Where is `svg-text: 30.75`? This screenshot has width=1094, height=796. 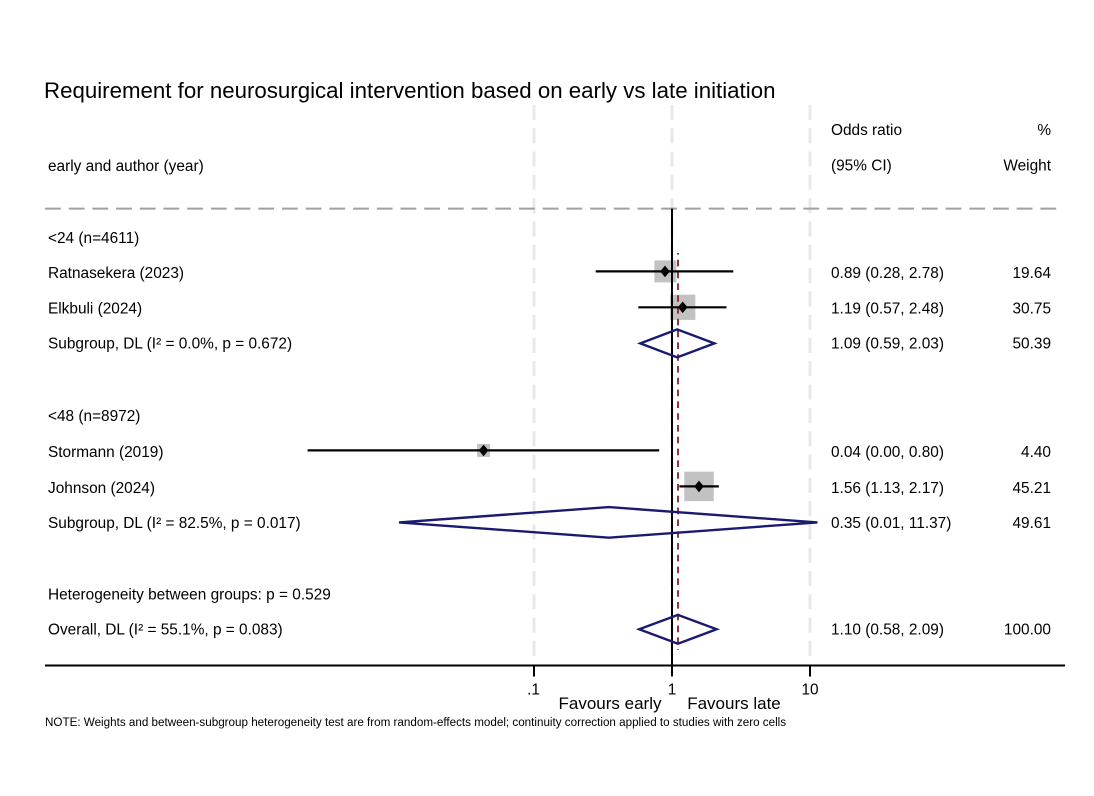 svg-text: 30.75 is located at coordinates (1031, 308).